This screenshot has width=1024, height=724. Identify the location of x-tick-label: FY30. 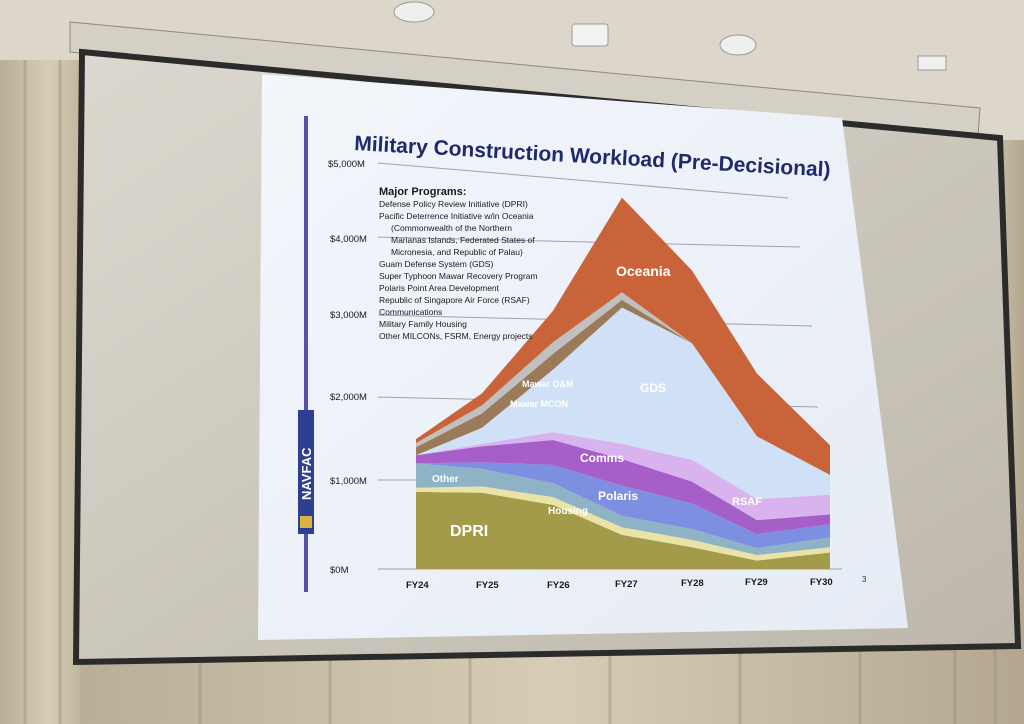
(821, 582).